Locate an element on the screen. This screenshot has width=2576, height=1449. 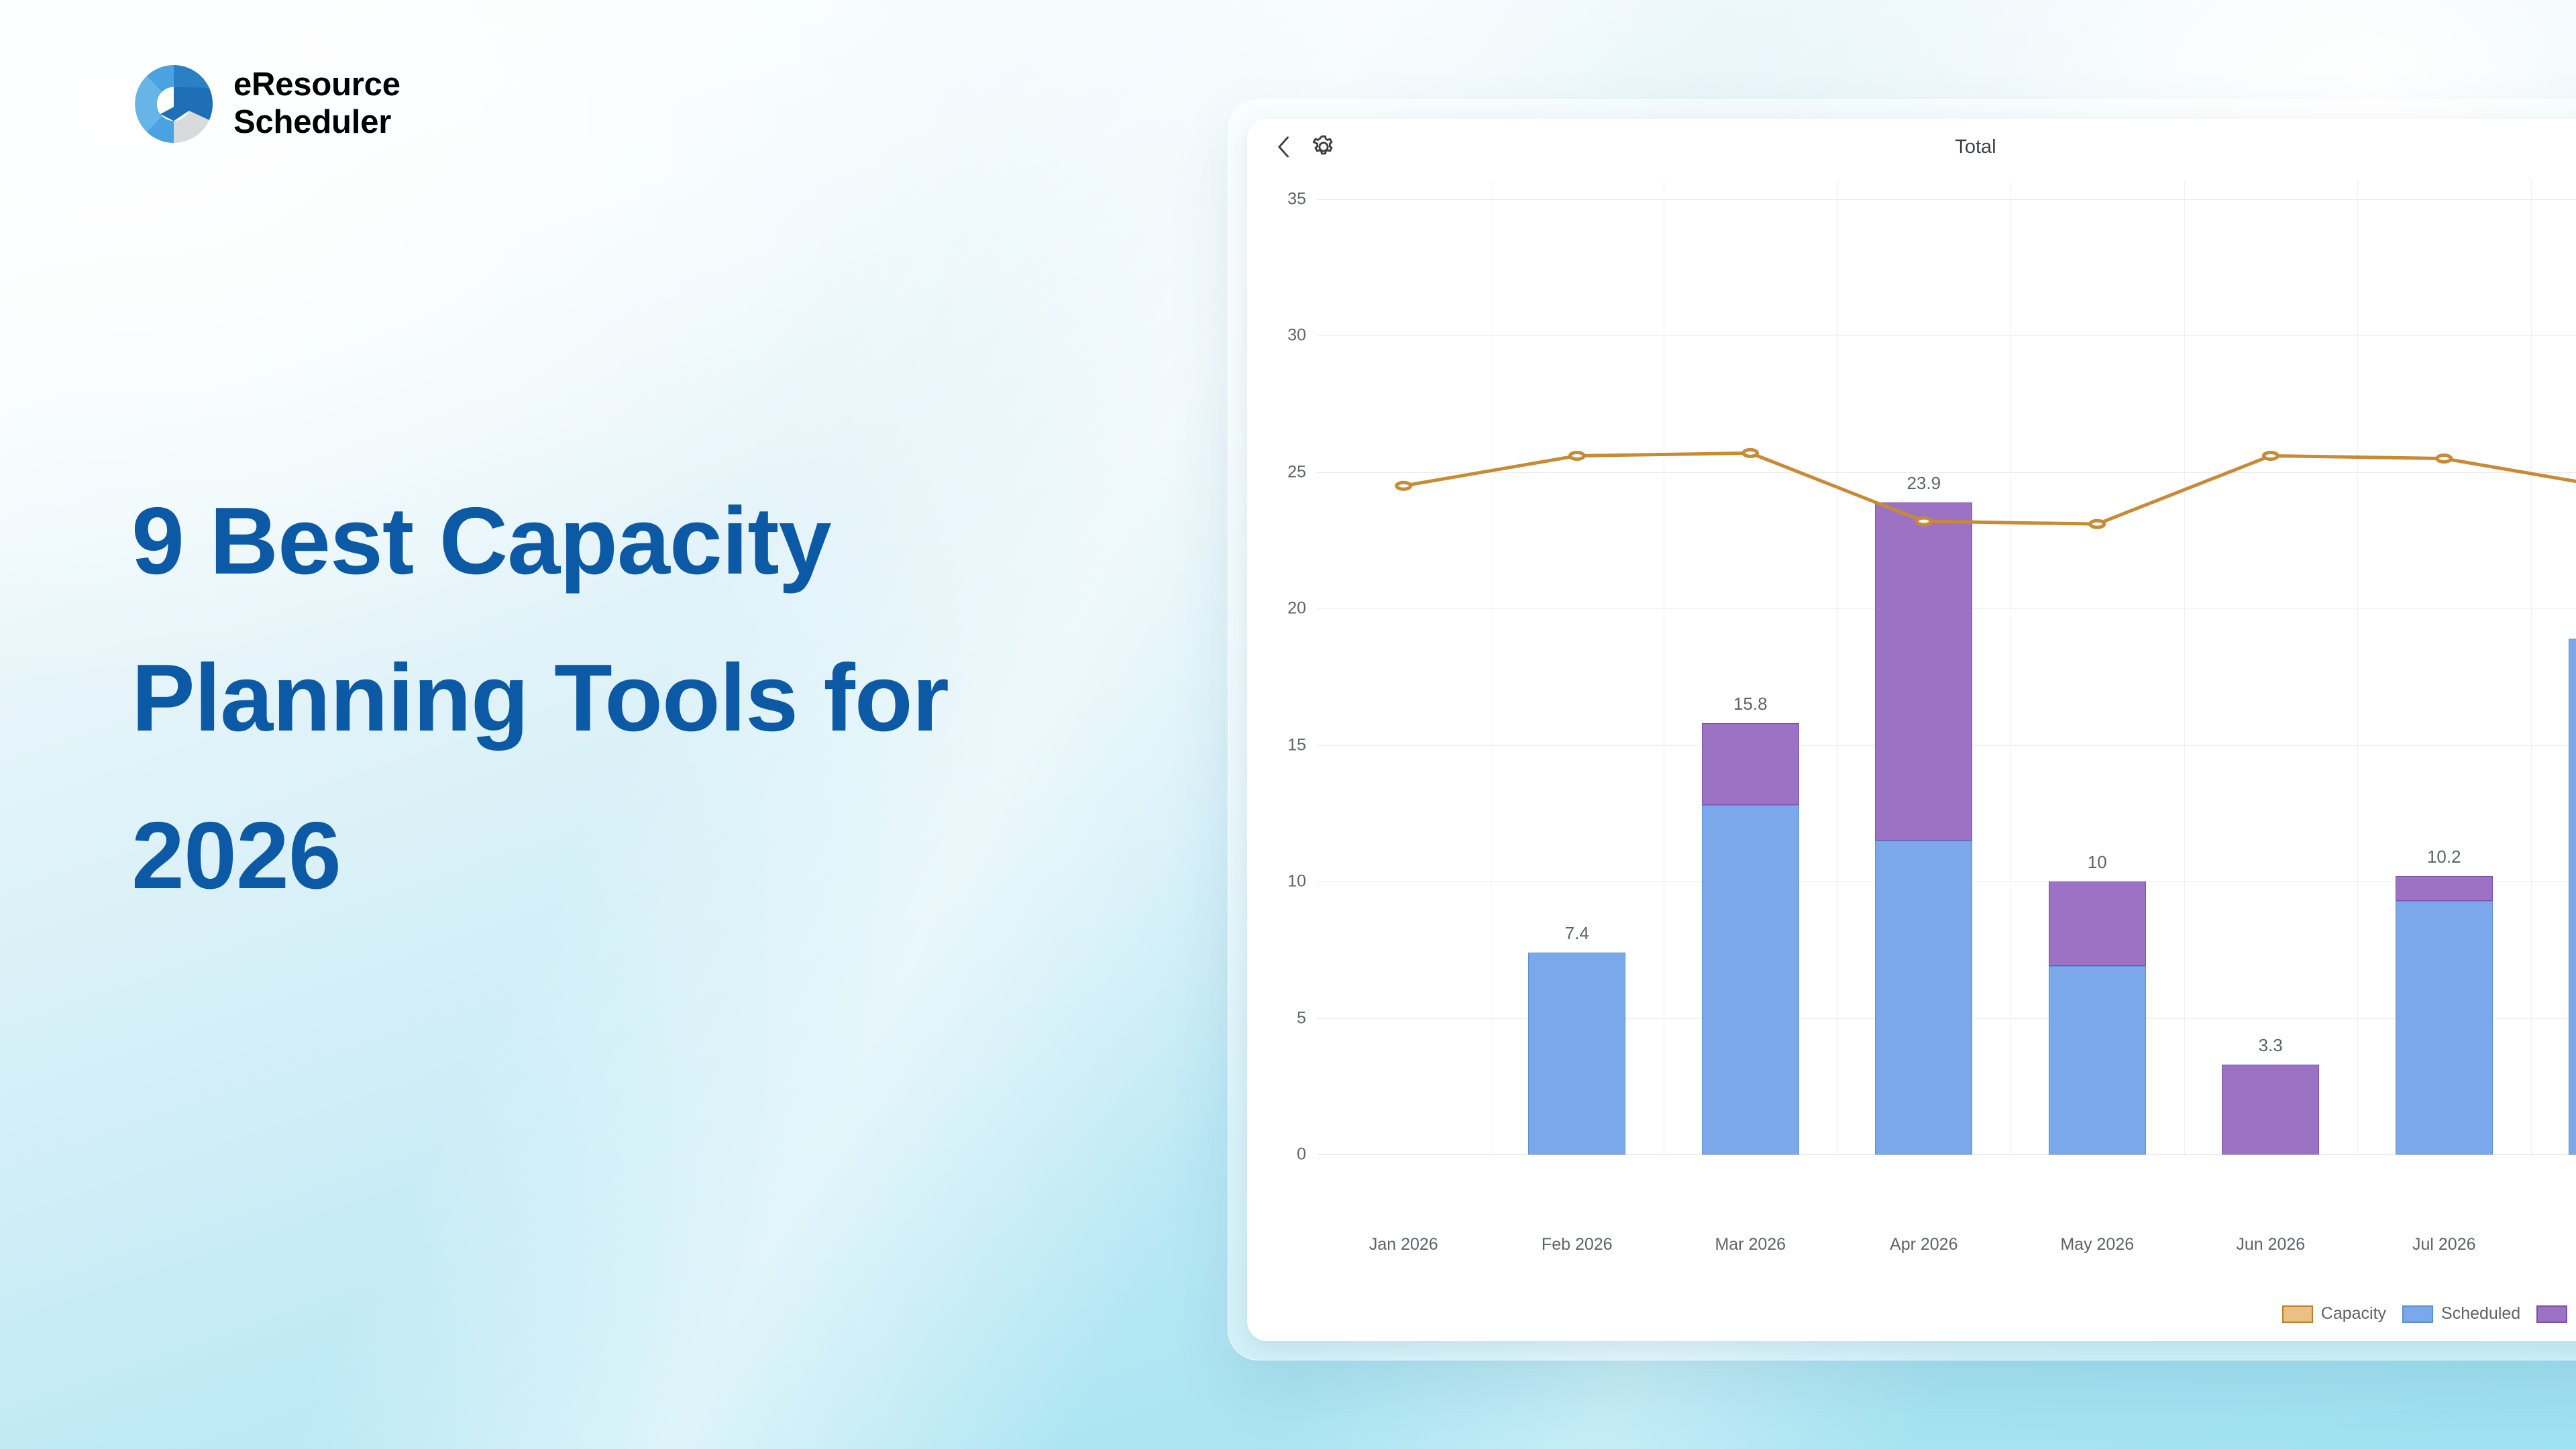
x-axis-tick: Jun 2026 is located at coordinates (2271, 1244).